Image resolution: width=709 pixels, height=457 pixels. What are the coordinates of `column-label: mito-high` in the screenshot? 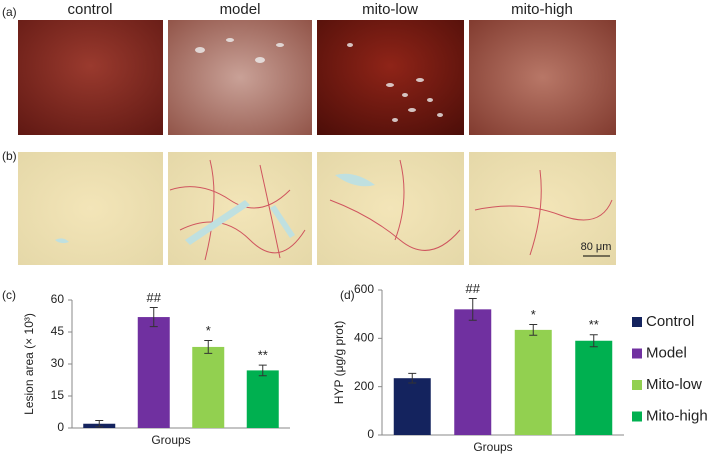 It's located at (542, 9).